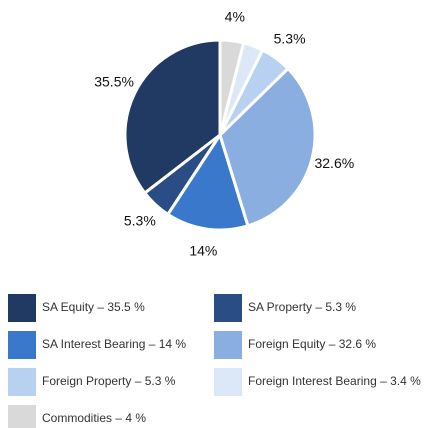 This screenshot has width=437, height=428. What do you see at coordinates (334, 163) in the screenshot?
I see `data-label: 32.6%` at bounding box center [334, 163].